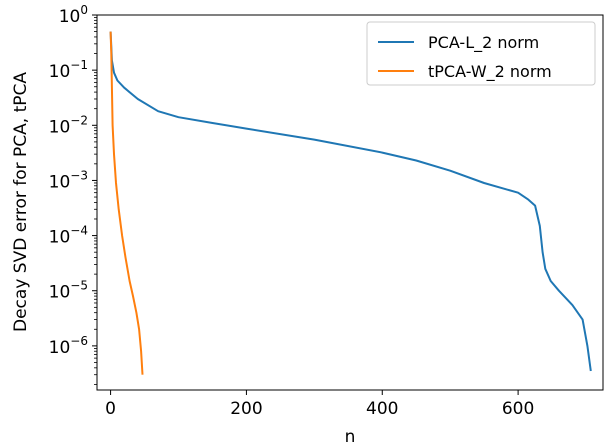  Describe the element at coordinates (68, 180) in the screenshot. I see `y-tick-label: 10⁻³` at that location.